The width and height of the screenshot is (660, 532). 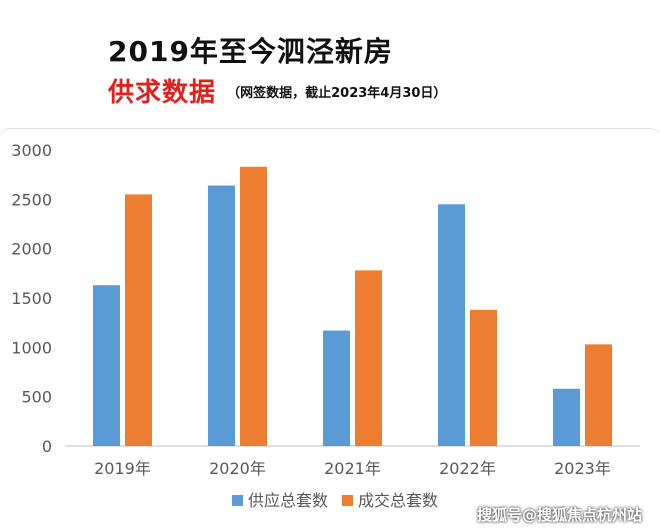 What do you see at coordinates (250, 51) in the screenshot?
I see `chart-title: 2019年至今泗泾新房` at bounding box center [250, 51].